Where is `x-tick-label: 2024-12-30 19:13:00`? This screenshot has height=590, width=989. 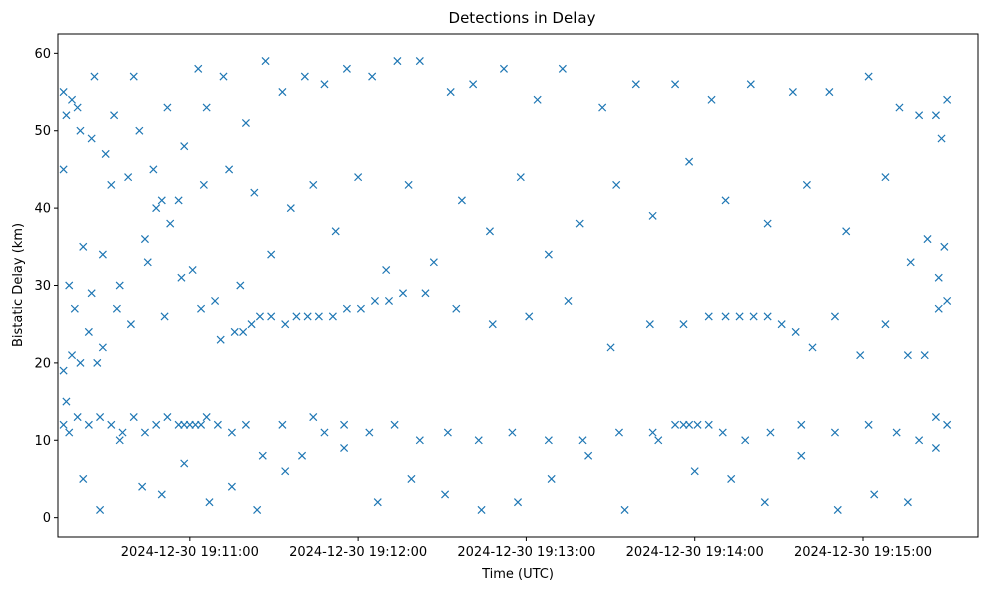
x-tick-label: 2024-12-30 19:13:00 is located at coordinates (526, 552).